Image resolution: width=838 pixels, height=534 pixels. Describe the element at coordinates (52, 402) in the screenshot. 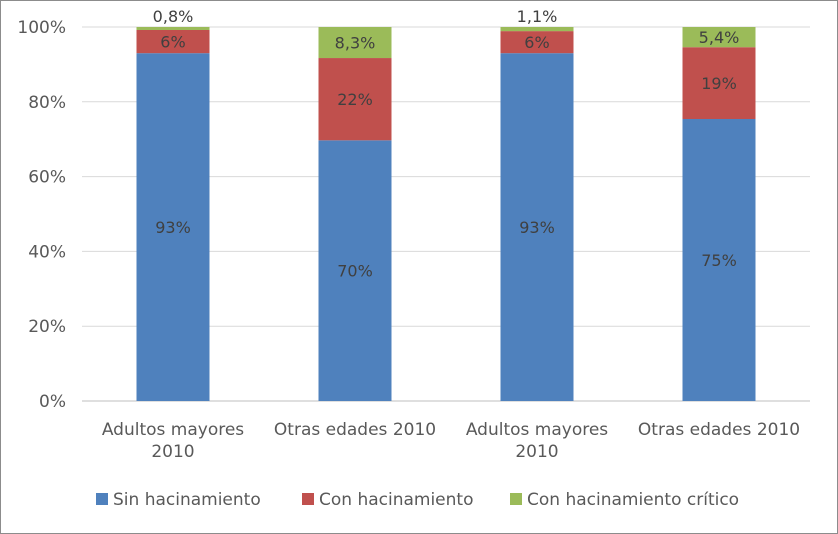

I see `y-tick-label: 0%` at that location.